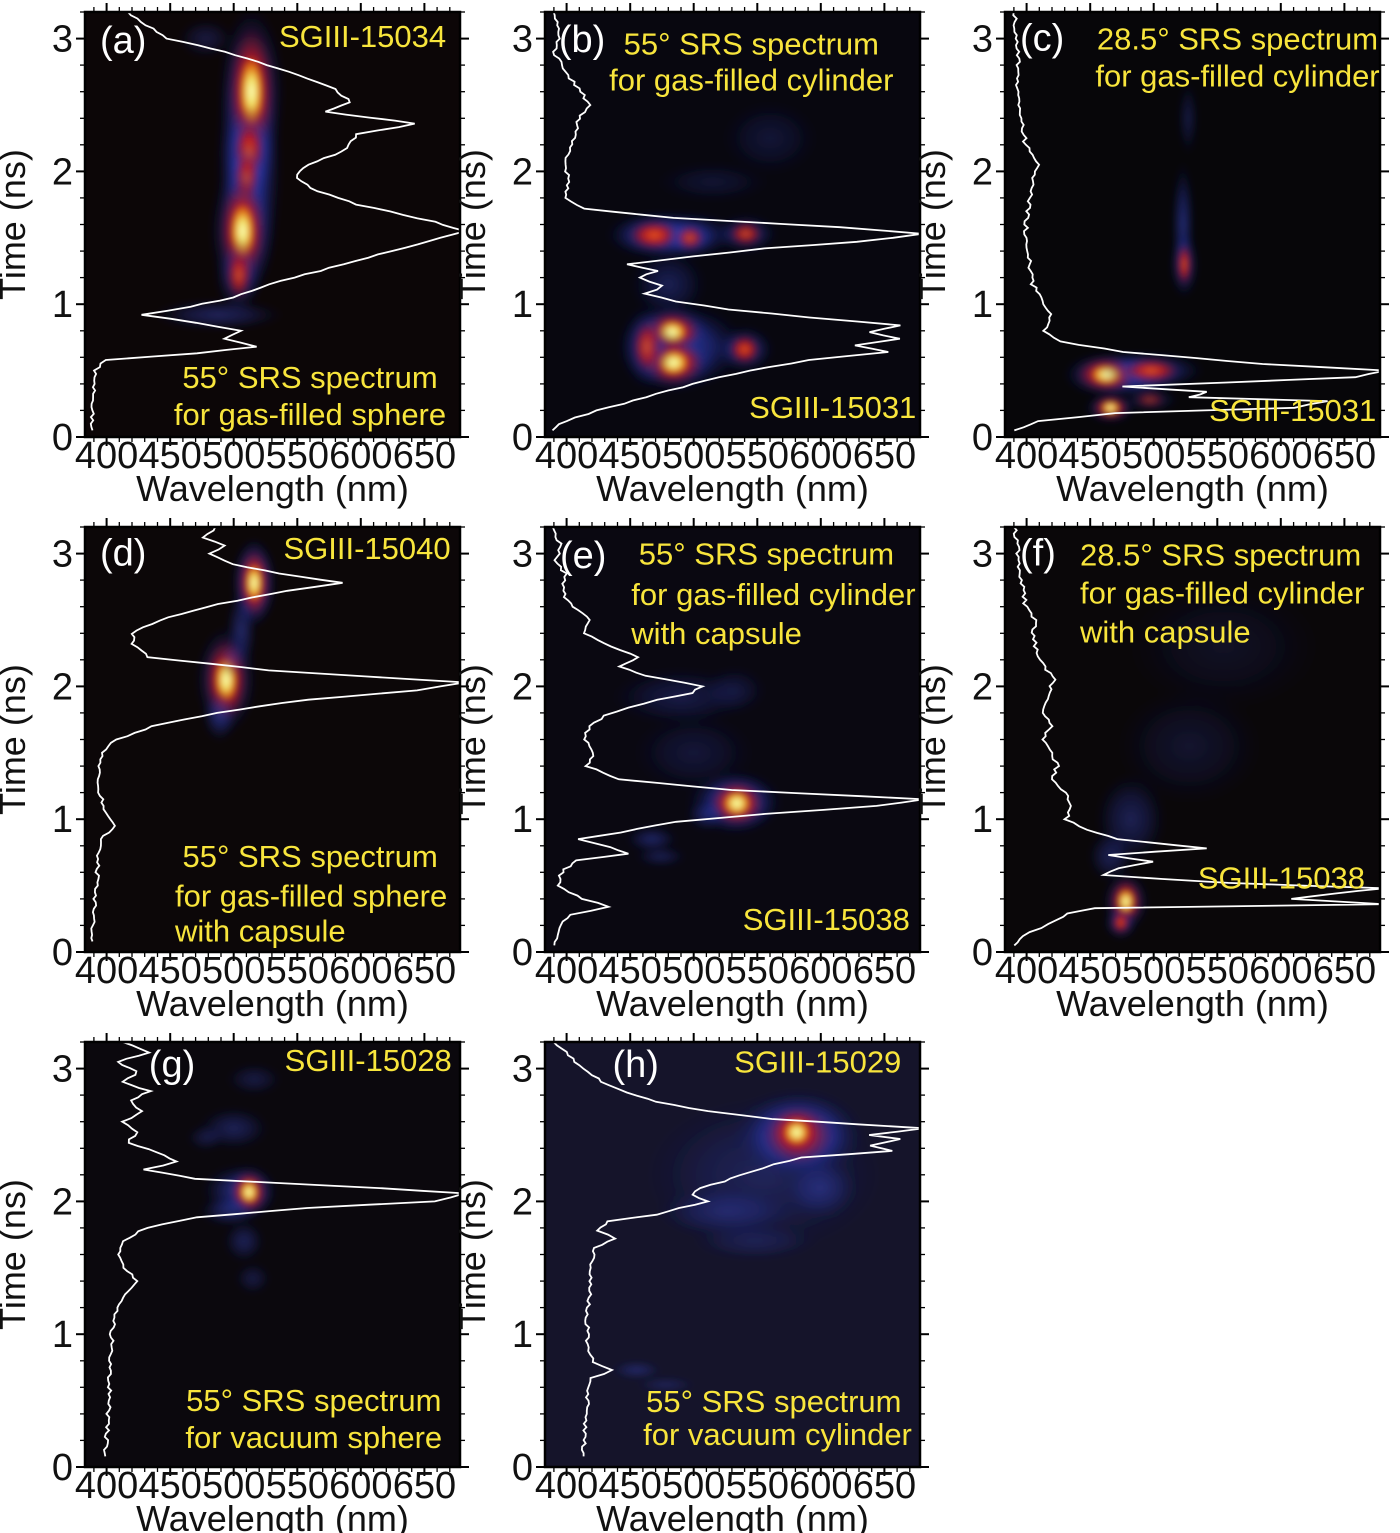 The width and height of the screenshot is (1400, 1533). I want to click on panel-b-temporal-profile, so click(735, 222).